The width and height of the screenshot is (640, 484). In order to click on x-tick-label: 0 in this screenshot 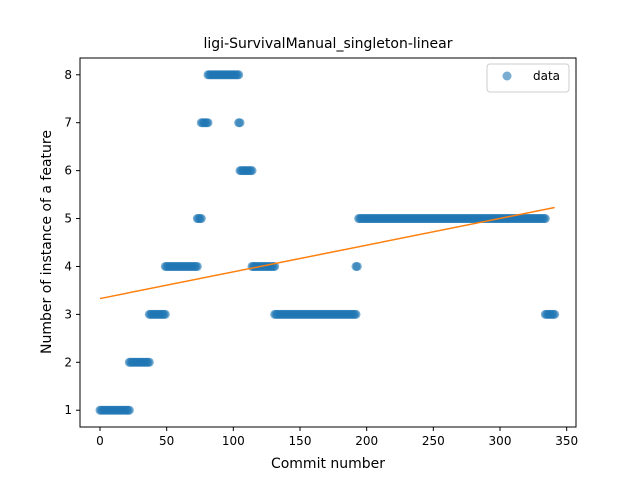, I will do `click(100, 441)`.